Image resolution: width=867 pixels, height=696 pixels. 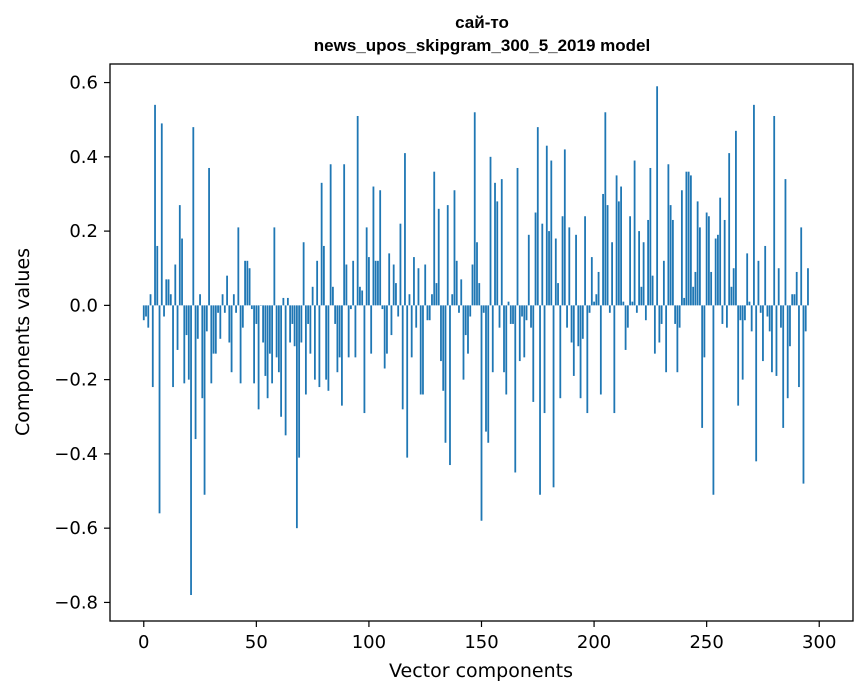 I want to click on chart-subtitle: news_upos_skipgram_300_5_2019 model, so click(x=482, y=45).